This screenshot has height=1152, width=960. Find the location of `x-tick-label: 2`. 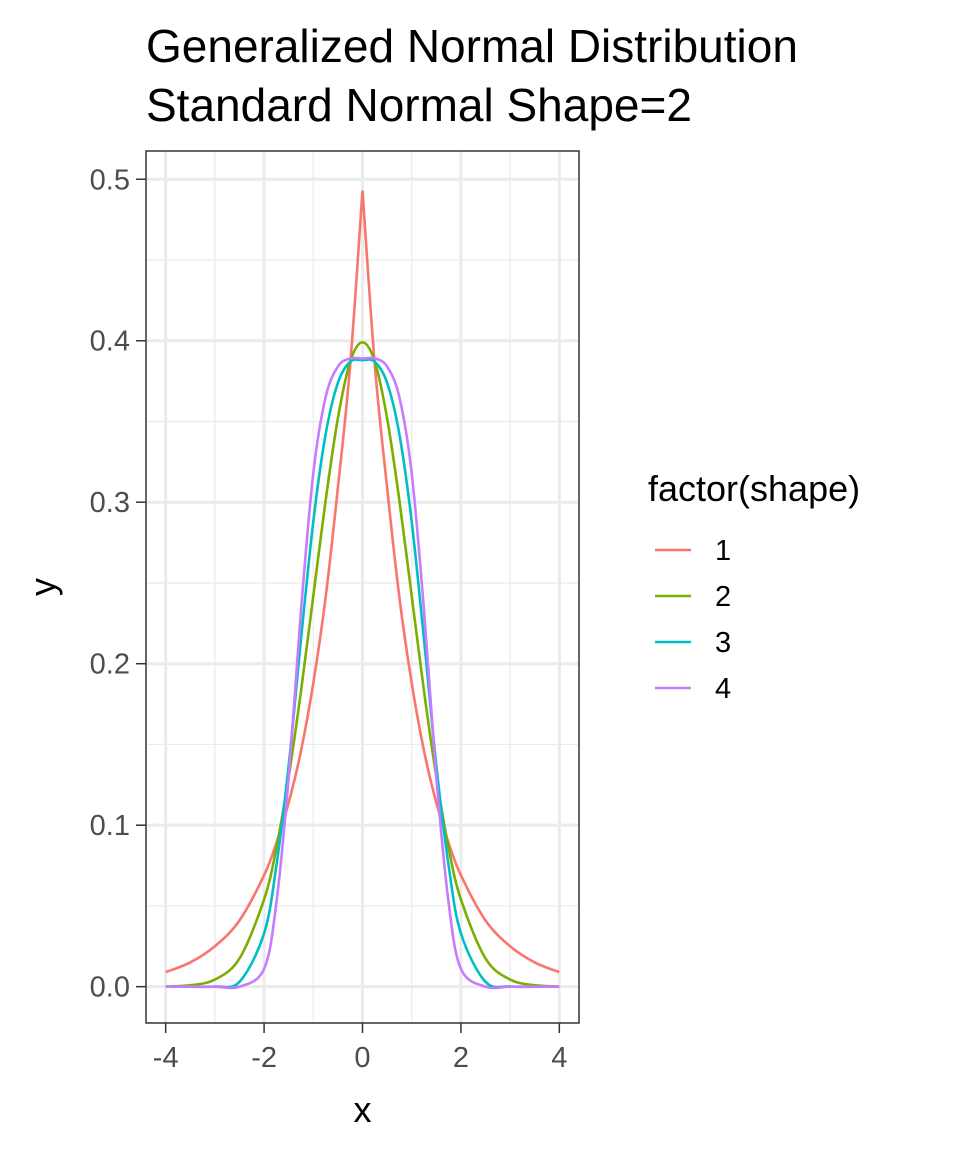

x-tick-label: 2 is located at coordinates (461, 1058).